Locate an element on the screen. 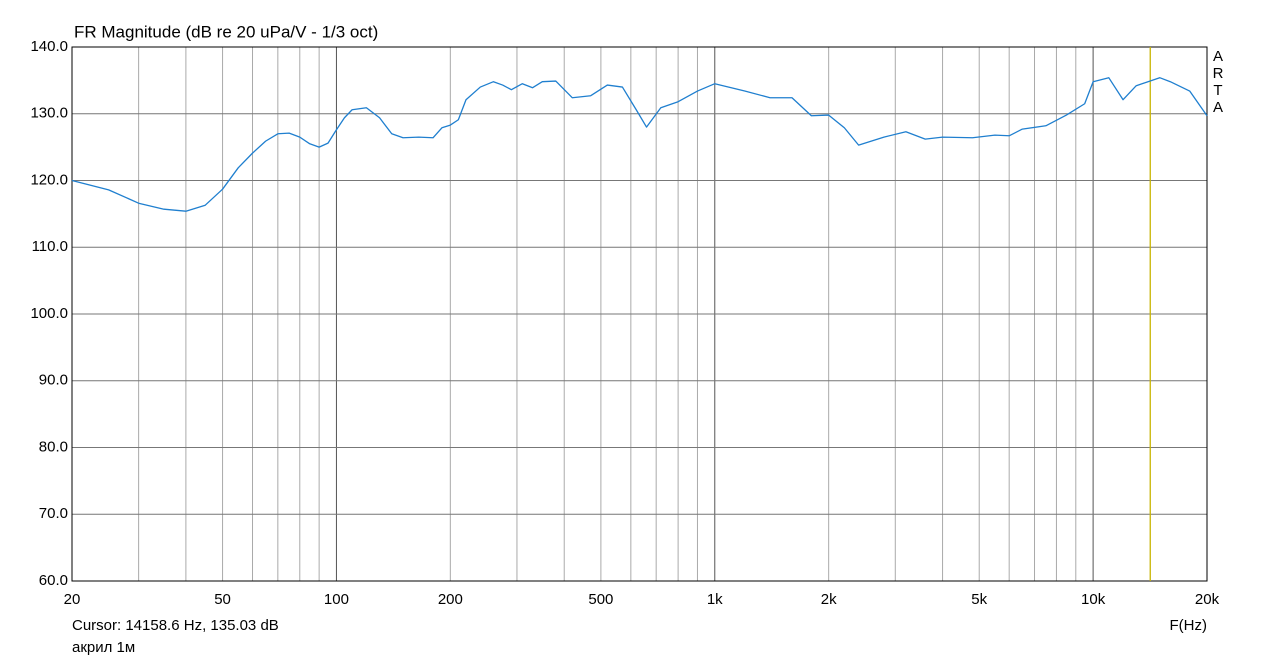 This screenshot has height=661, width=1279. chart-title: FR Magnitude (dB re 20 uPa/V - 1/3 oct) is located at coordinates (226, 31).